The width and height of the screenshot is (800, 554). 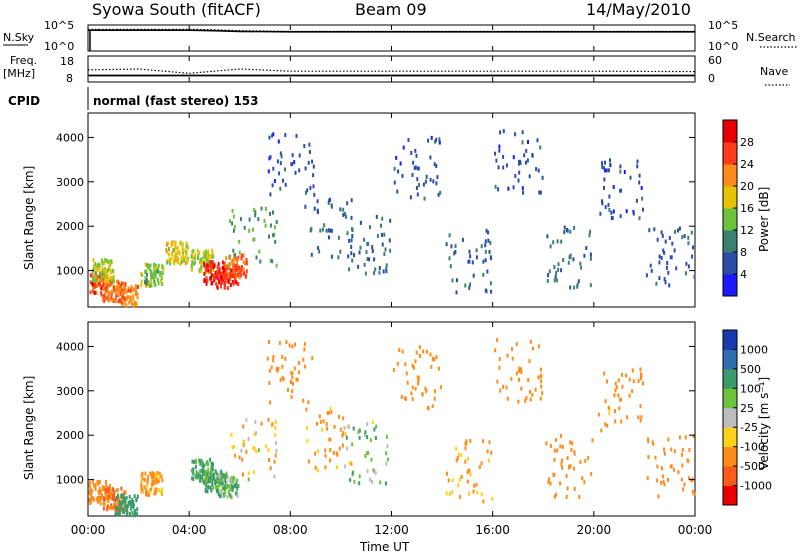 What do you see at coordinates (756, 486) in the screenshot?
I see `velocity-colorbar-tick-label: -1000` at bounding box center [756, 486].